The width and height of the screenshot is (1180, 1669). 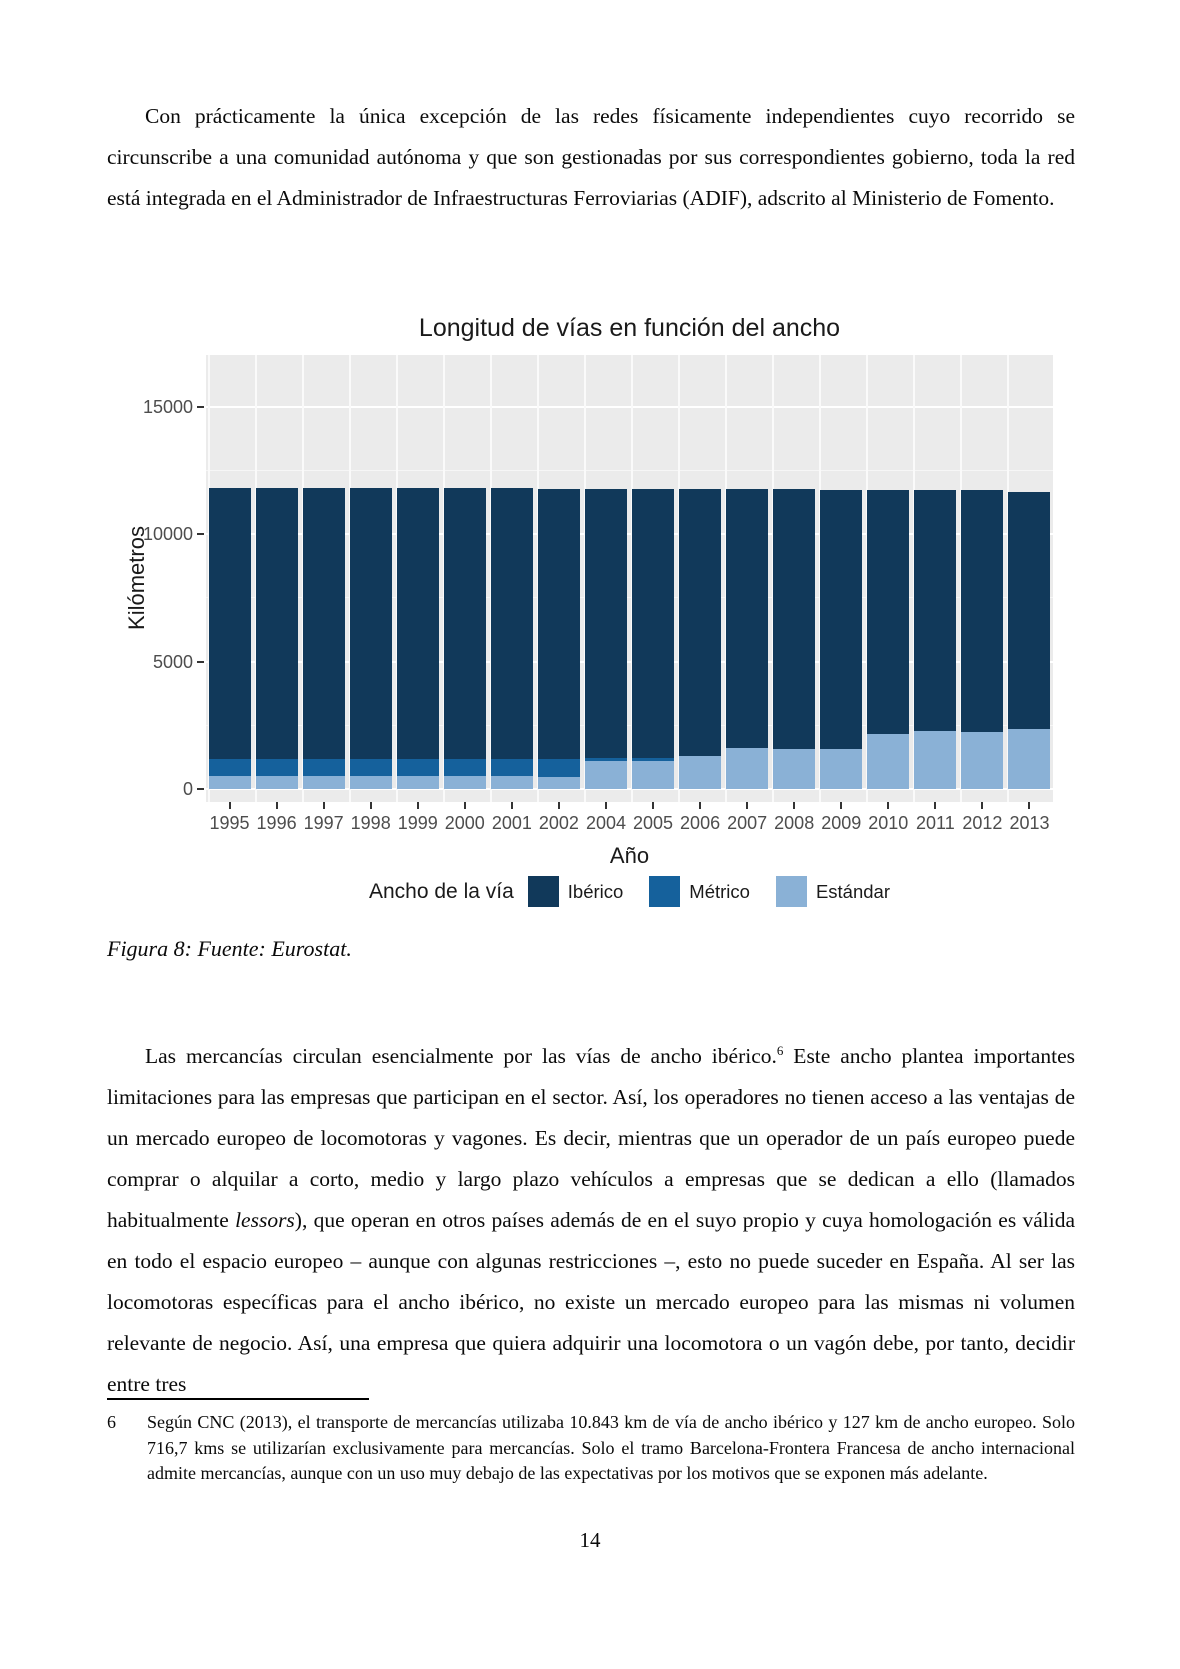 I want to click on bar-segment-iberico-2008, so click(x=794, y=639).